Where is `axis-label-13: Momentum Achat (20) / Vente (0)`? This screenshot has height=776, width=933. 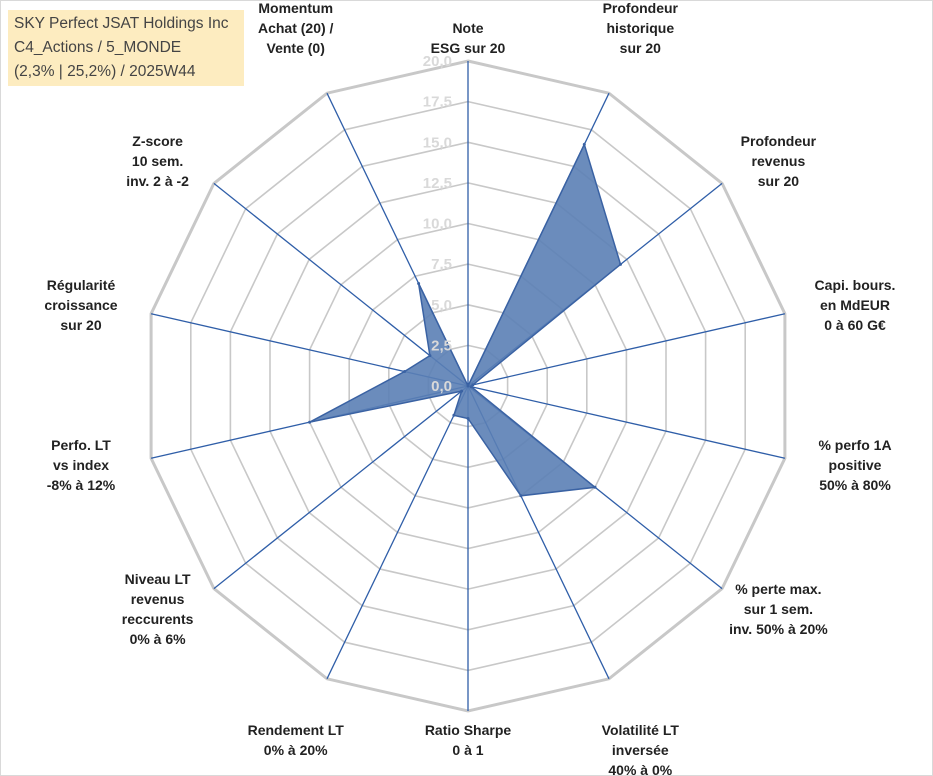 axis-label-13: Momentum Achat (20) / Vente (0) is located at coordinates (296, 28).